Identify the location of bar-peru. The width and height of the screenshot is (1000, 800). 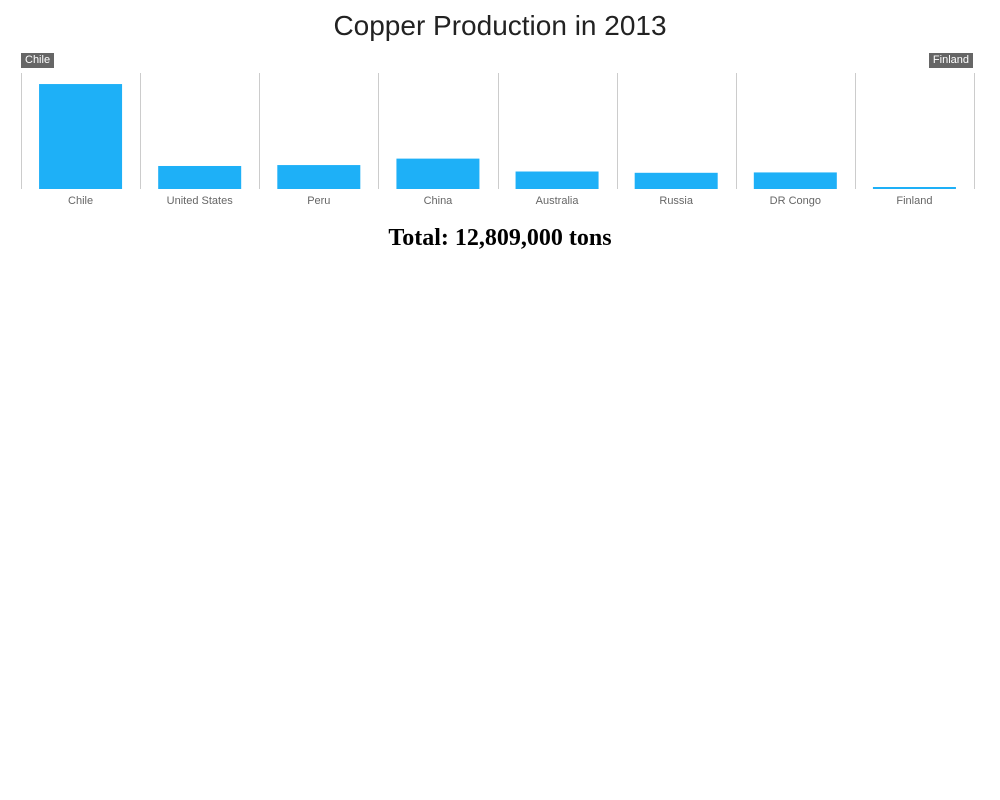
(319, 177).